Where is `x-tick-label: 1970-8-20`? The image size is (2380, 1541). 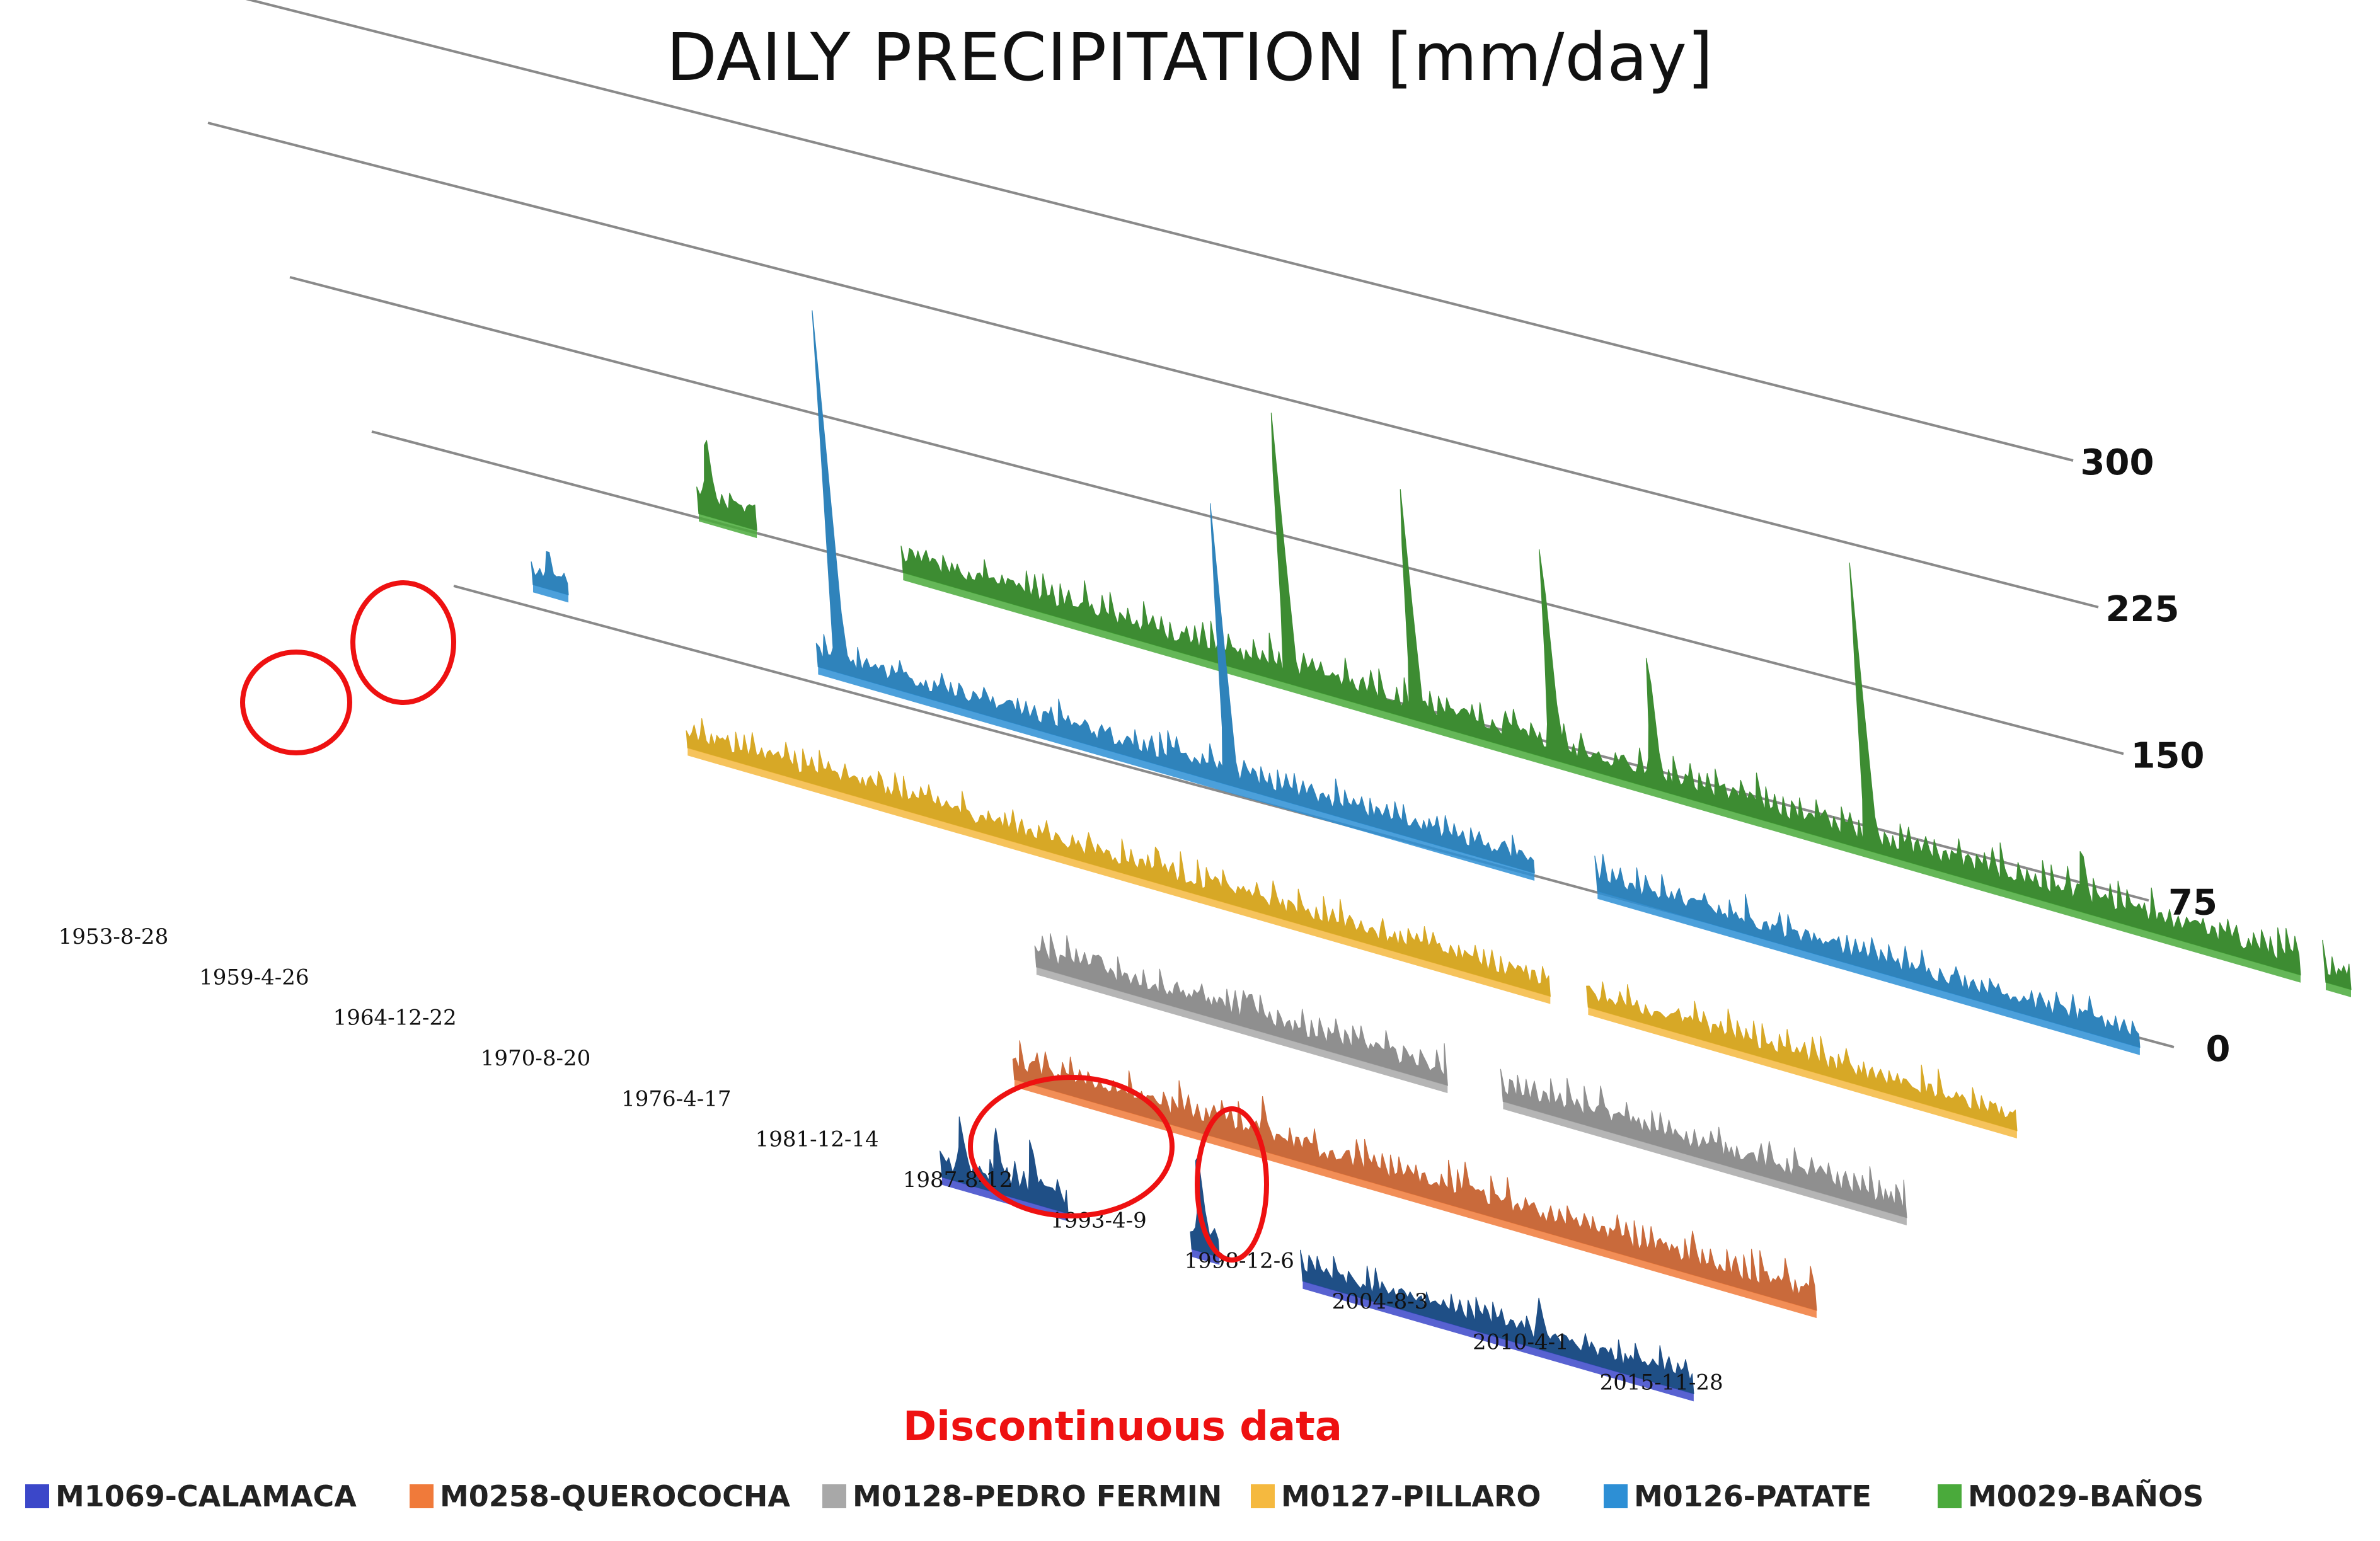 x-tick-label: 1970-8-20 is located at coordinates (535, 1058).